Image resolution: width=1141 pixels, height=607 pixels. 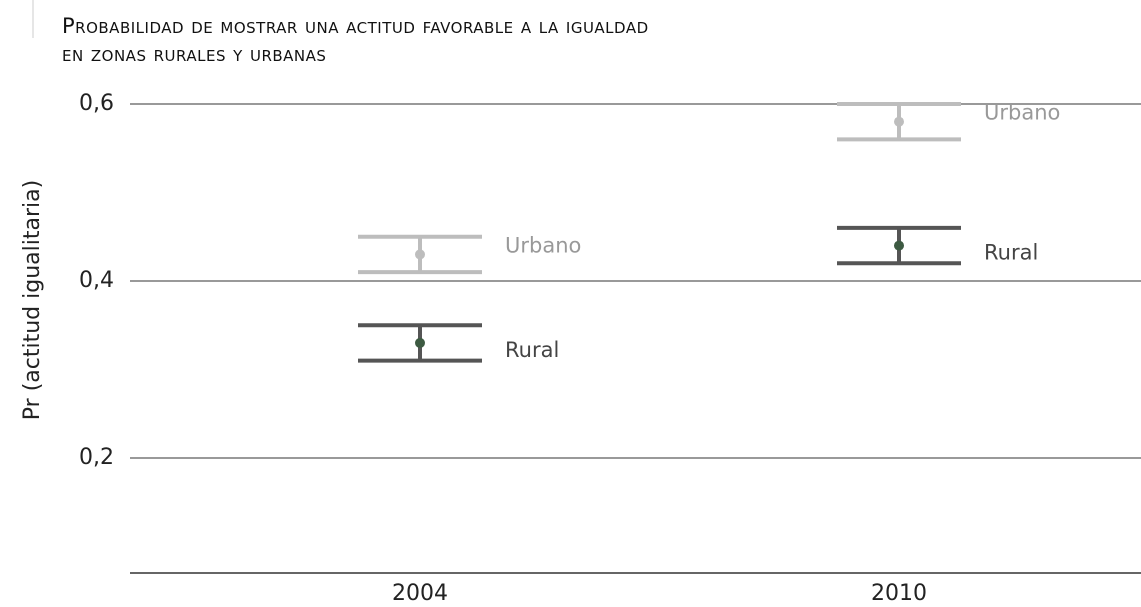 What do you see at coordinates (420, 593) in the screenshot?
I see `x-tick-label: 2004` at bounding box center [420, 593].